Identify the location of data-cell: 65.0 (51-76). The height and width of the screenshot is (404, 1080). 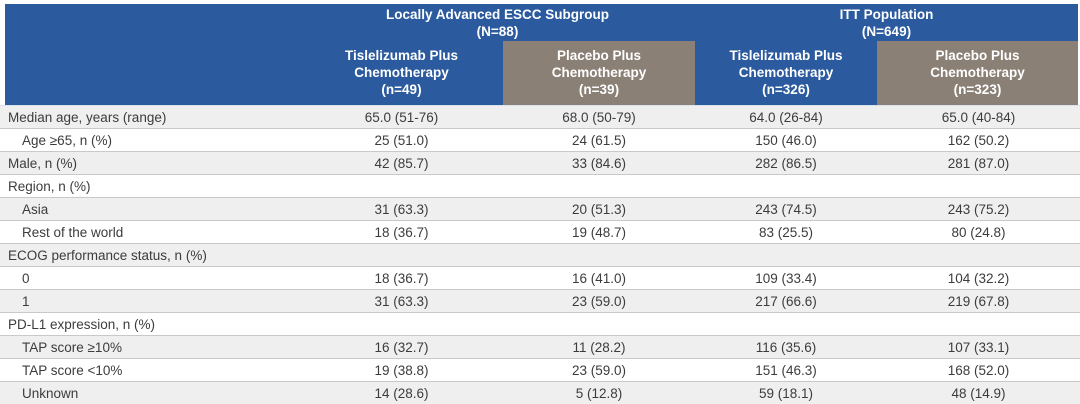
(401, 117).